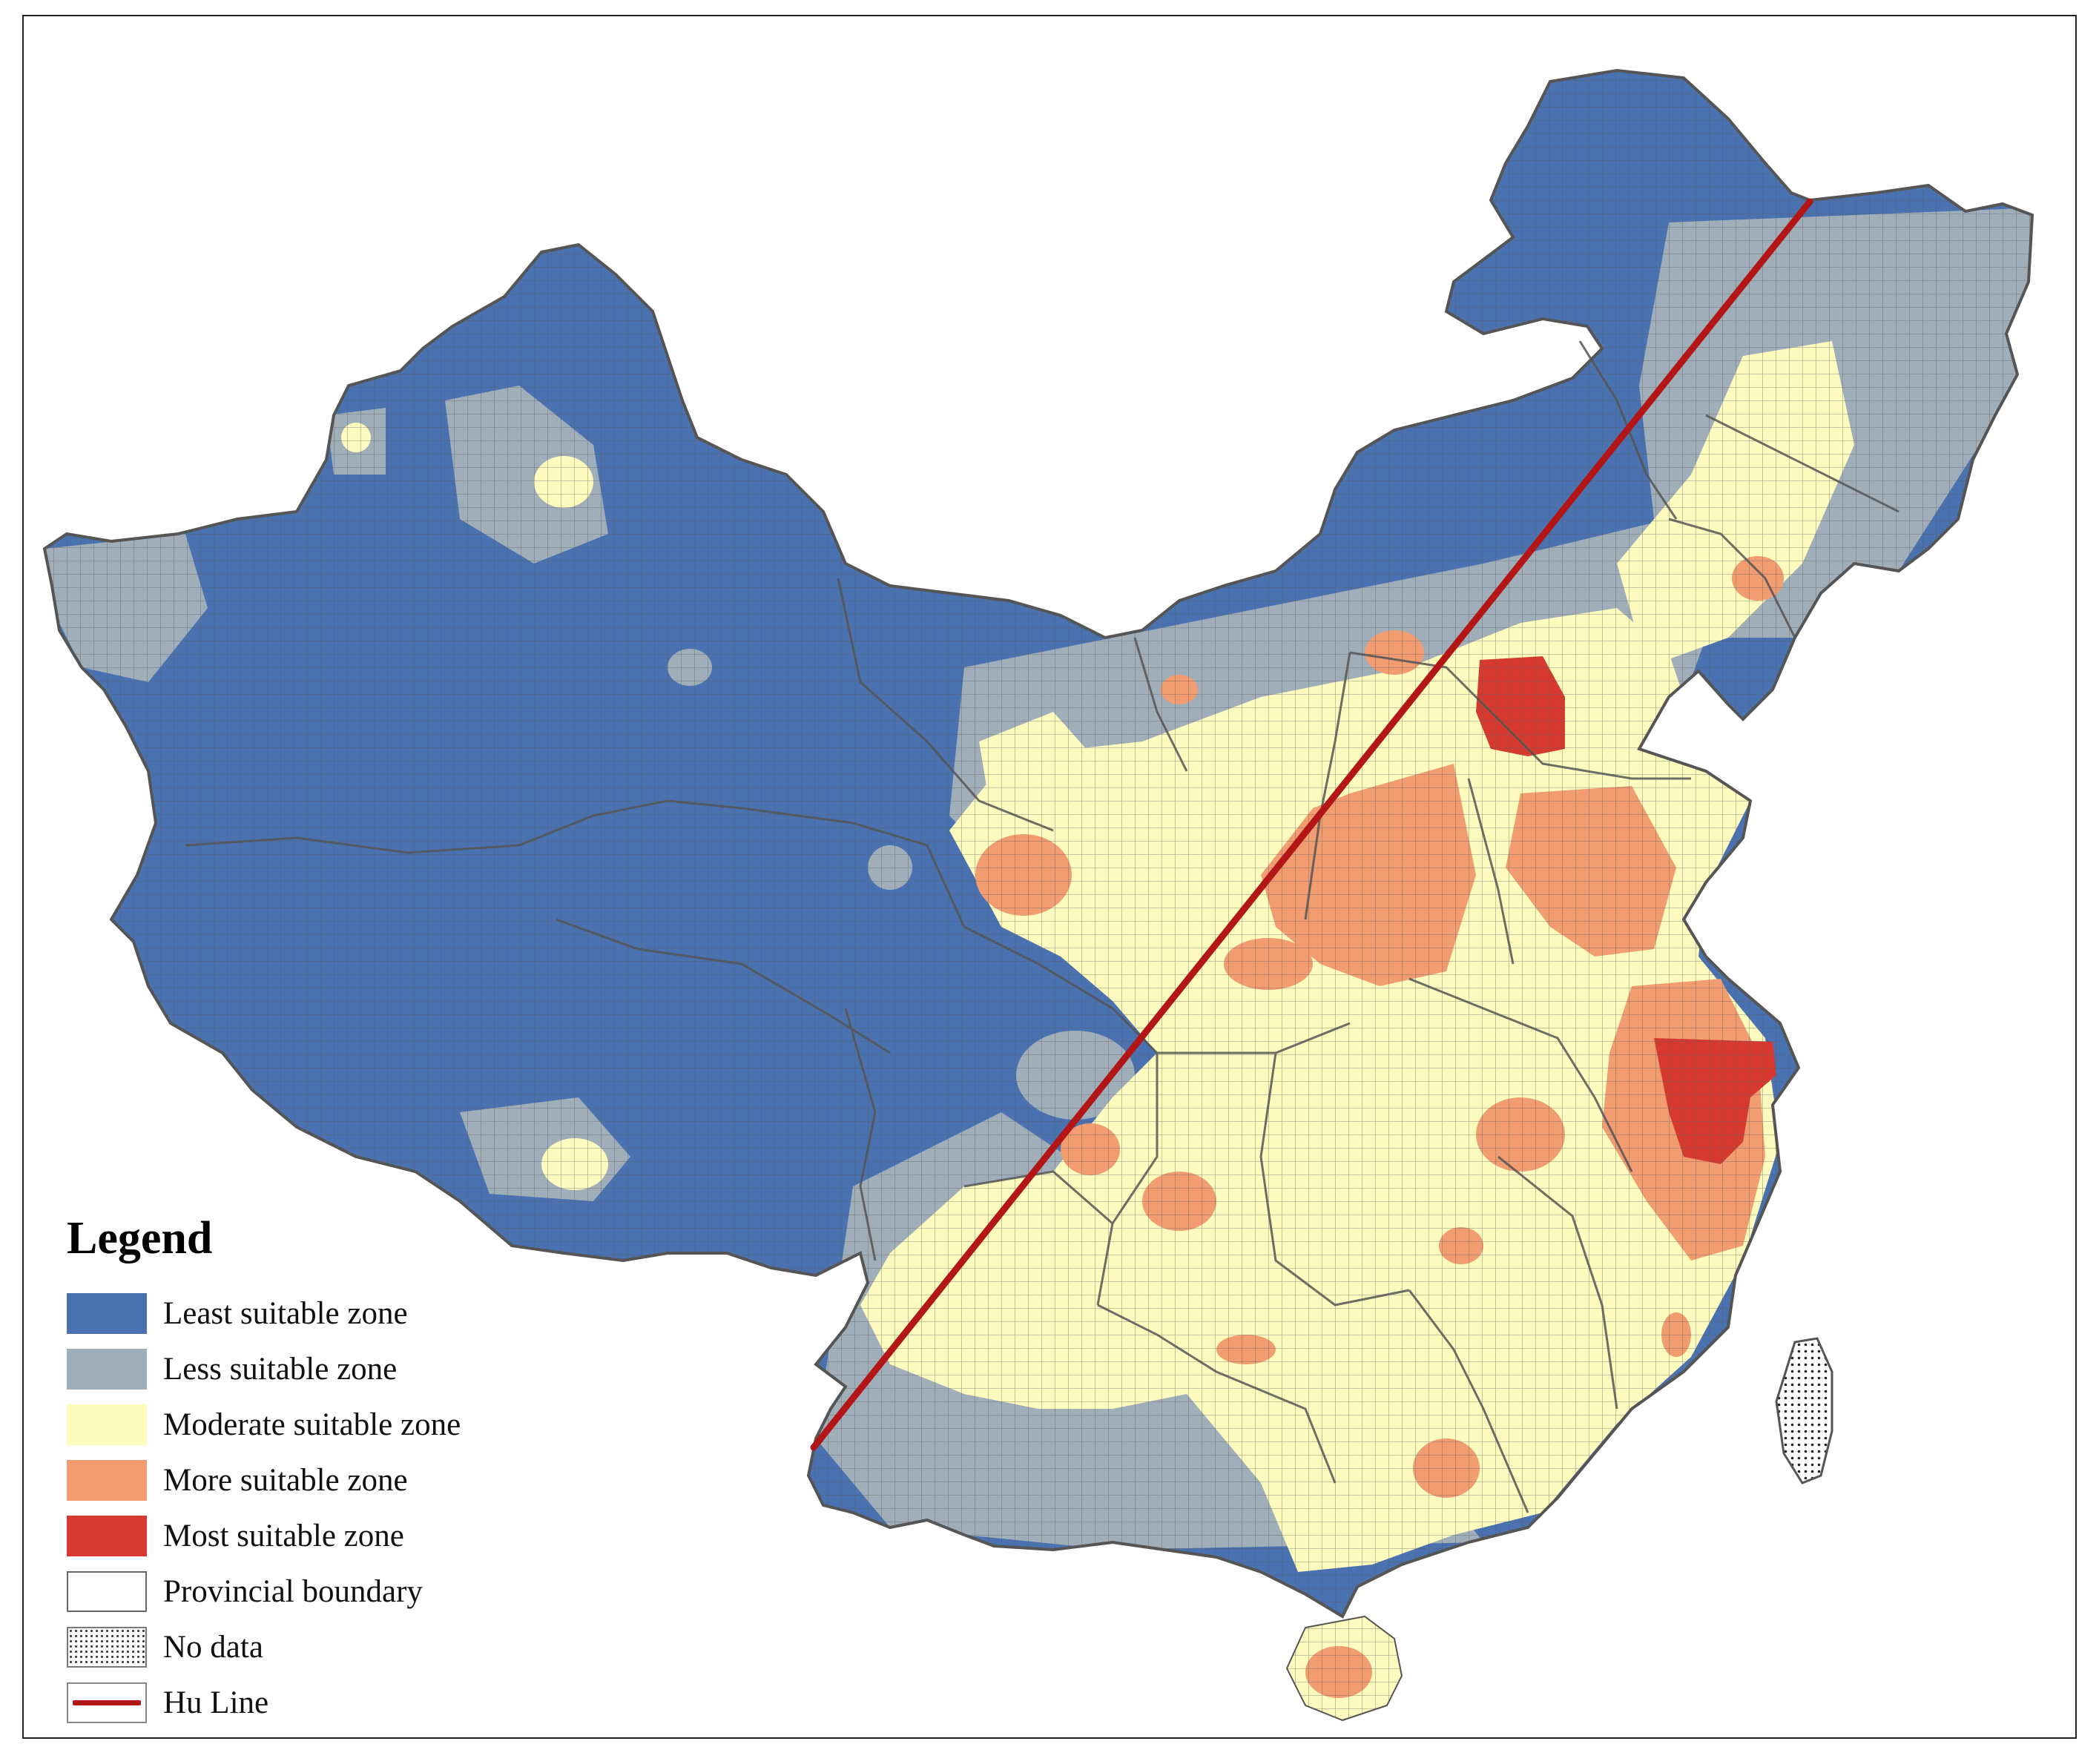 This screenshot has width=2099, height=1764. Describe the element at coordinates (283, 1536) in the screenshot. I see `legend-label: Most suitable zone` at that location.